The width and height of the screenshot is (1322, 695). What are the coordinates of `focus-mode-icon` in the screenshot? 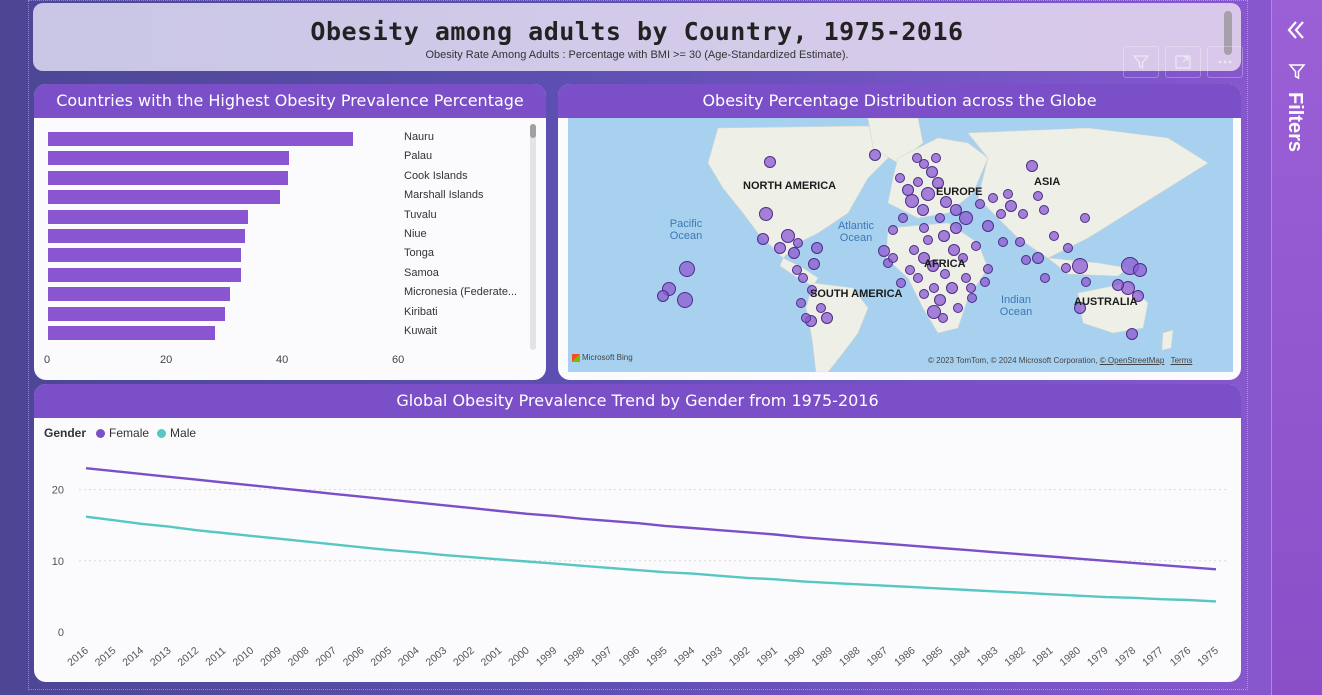 It's located at (1183, 62).